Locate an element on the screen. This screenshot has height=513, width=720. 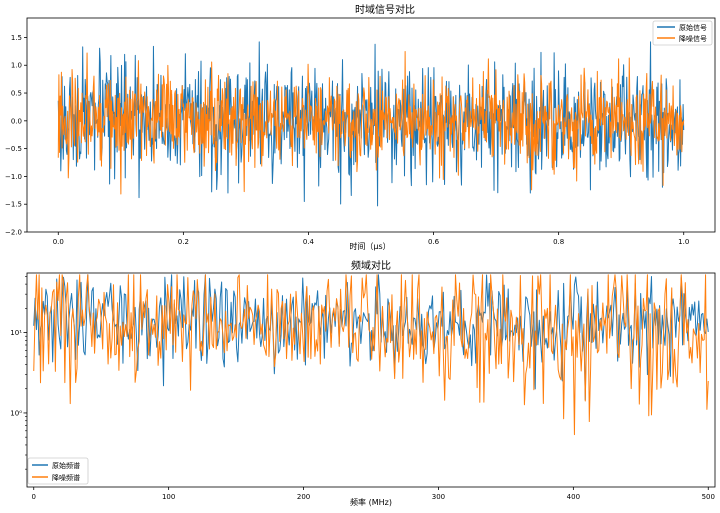
freq-x-axis-label: 频率 (MHz) is located at coordinates (371, 502).